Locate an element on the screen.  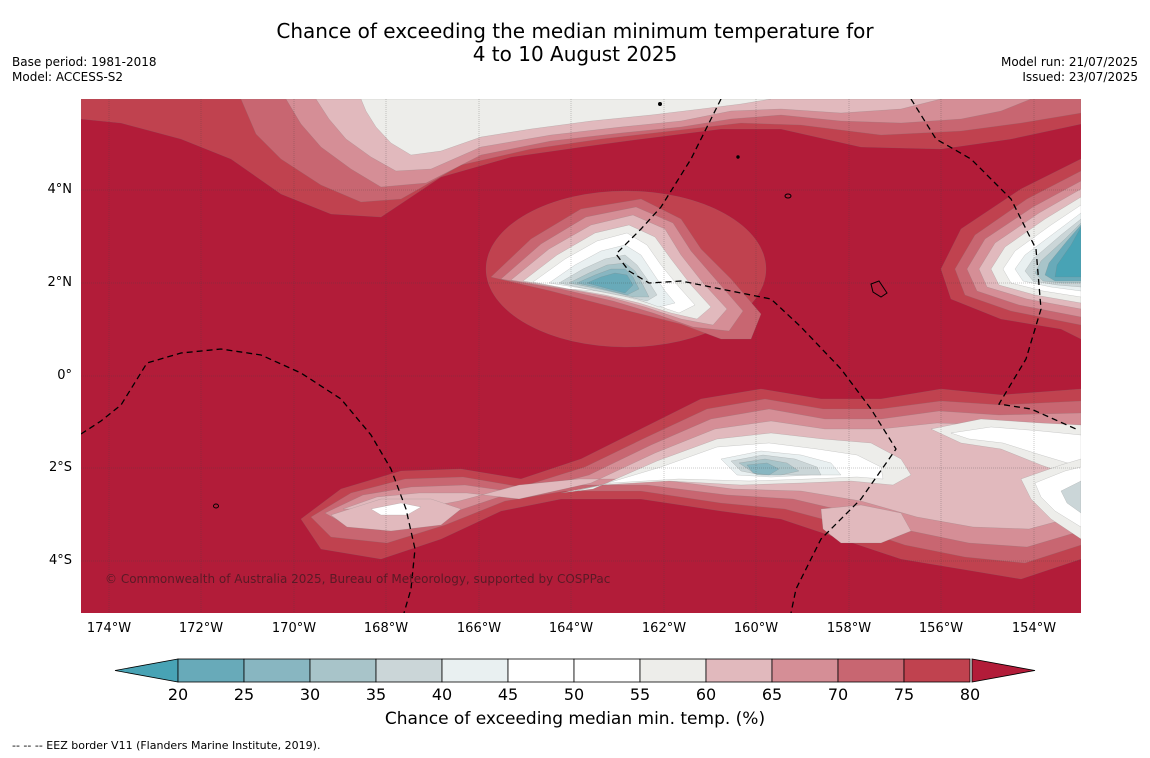
lon-tick-174w: 174°W is located at coordinates (109, 628).